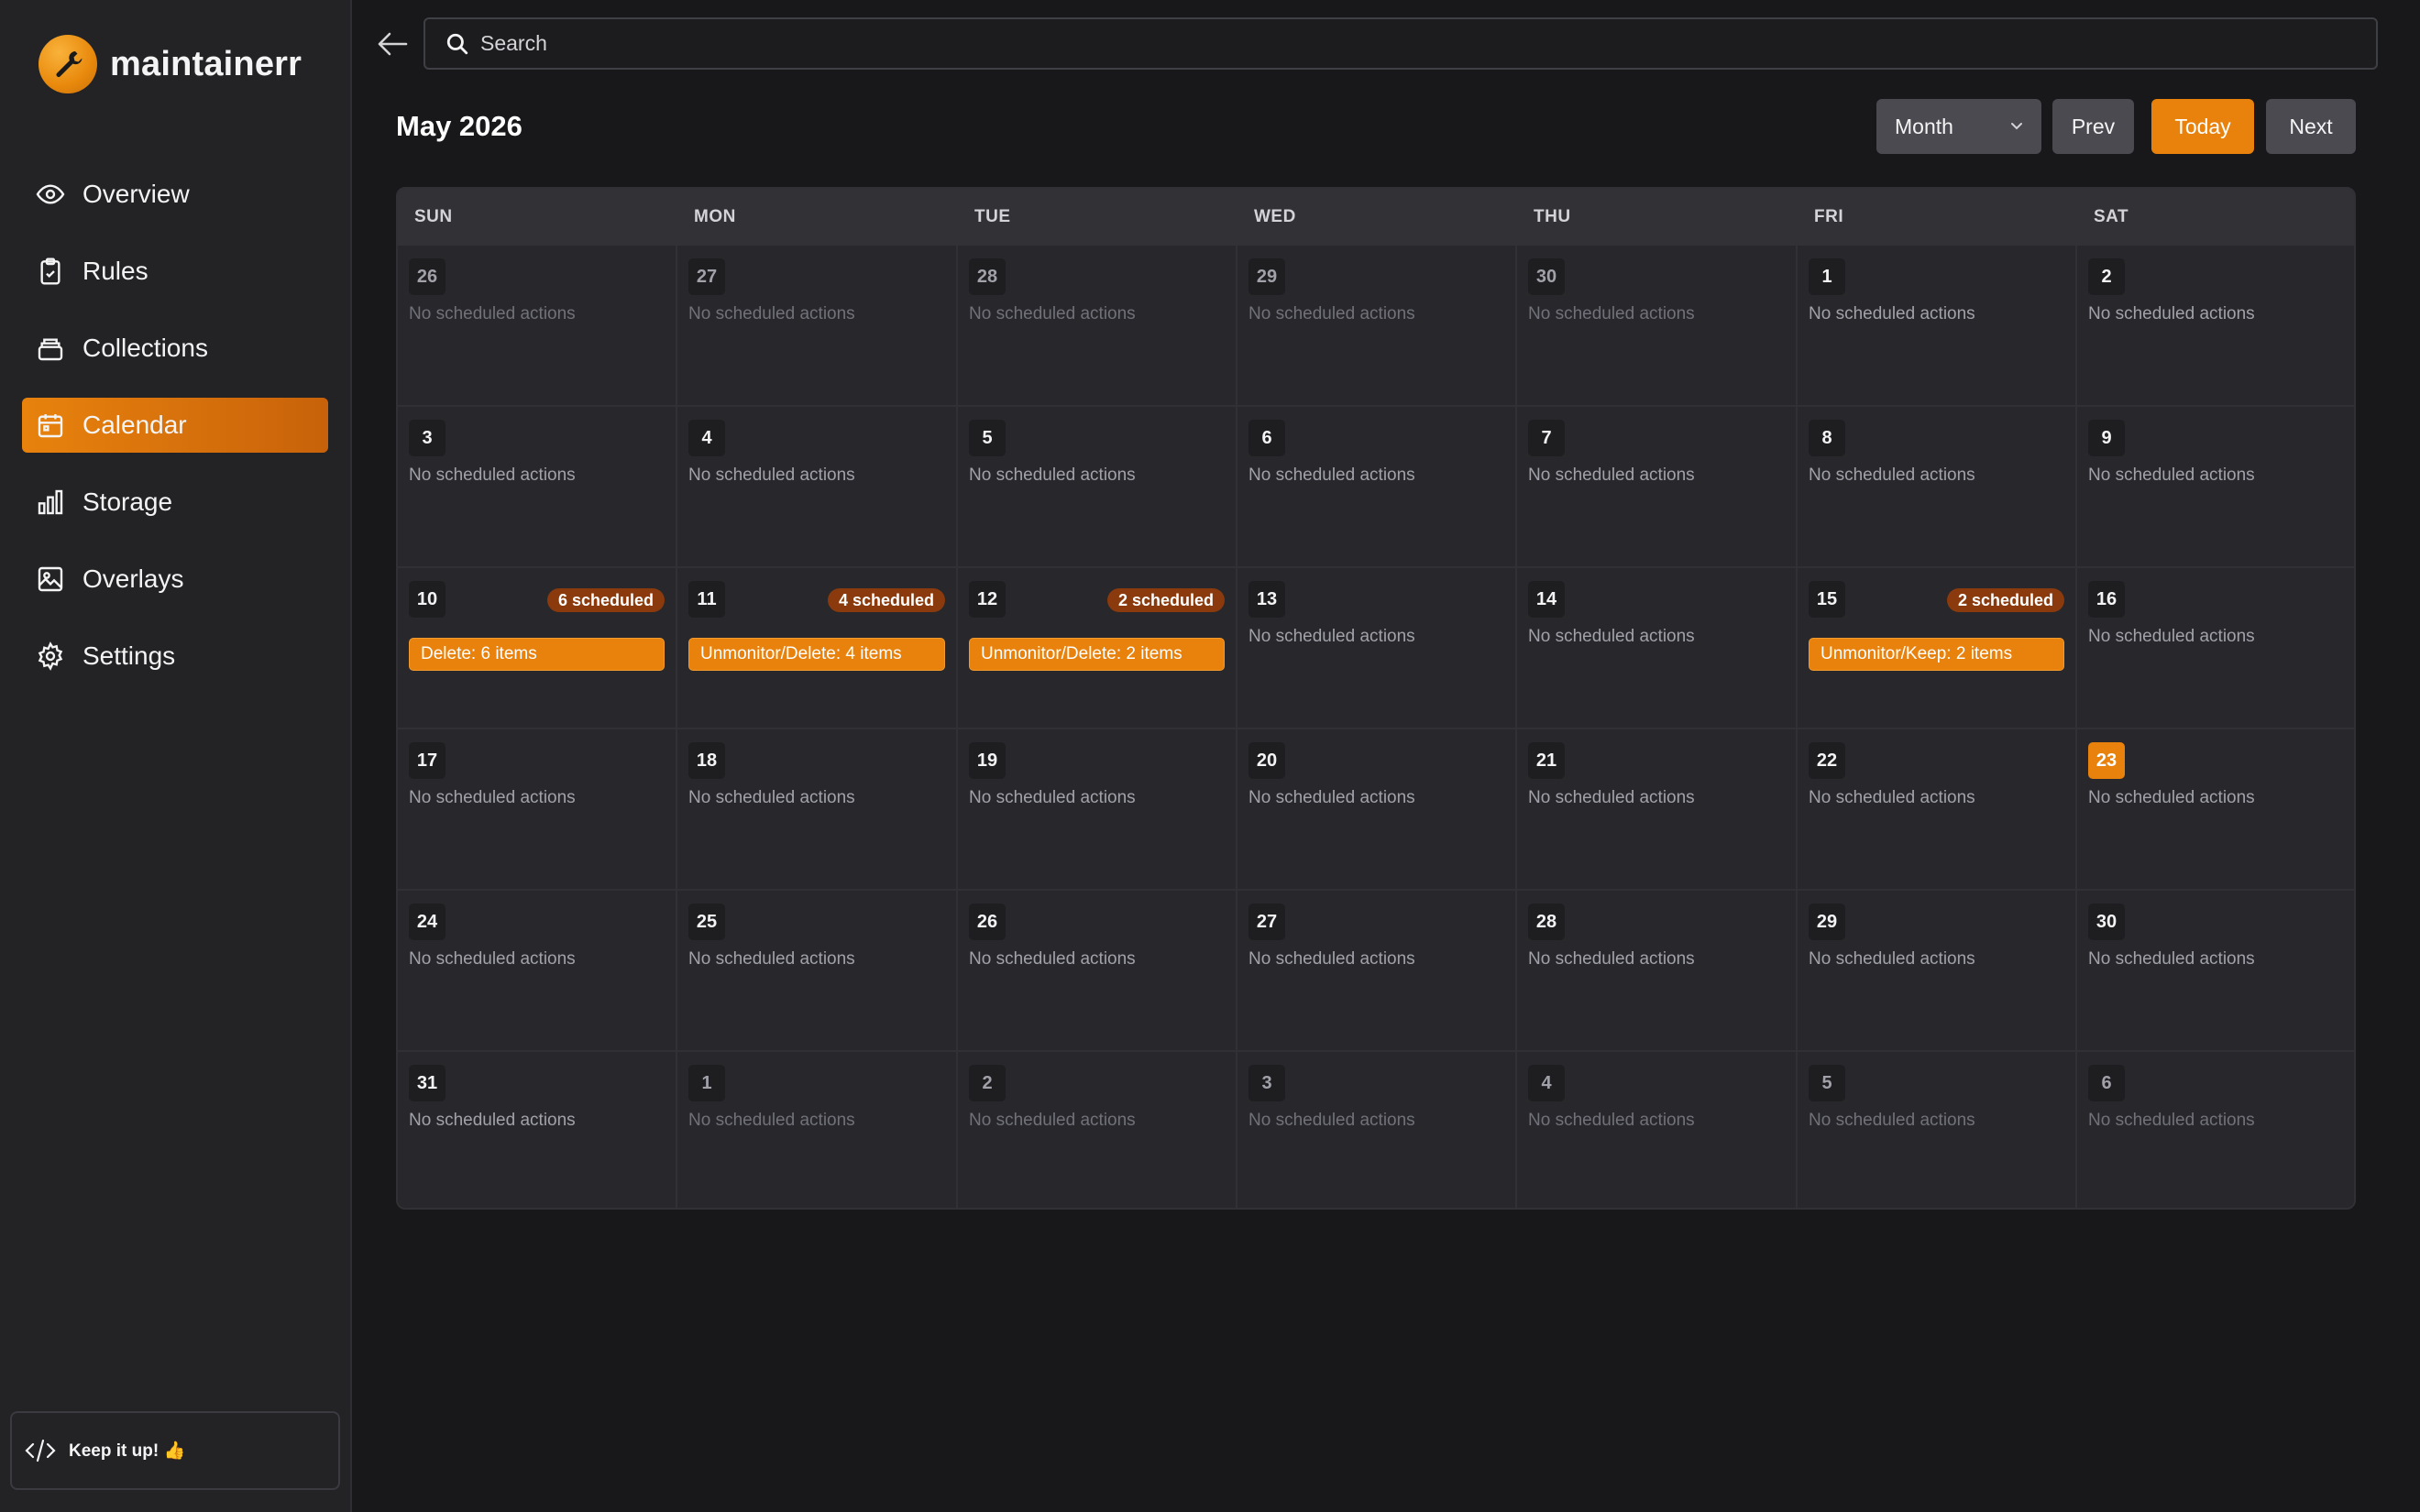 The height and width of the screenshot is (1512, 2420). Describe the element at coordinates (175, 348) in the screenshot. I see `sidebar-item-collections: Collections` at that location.